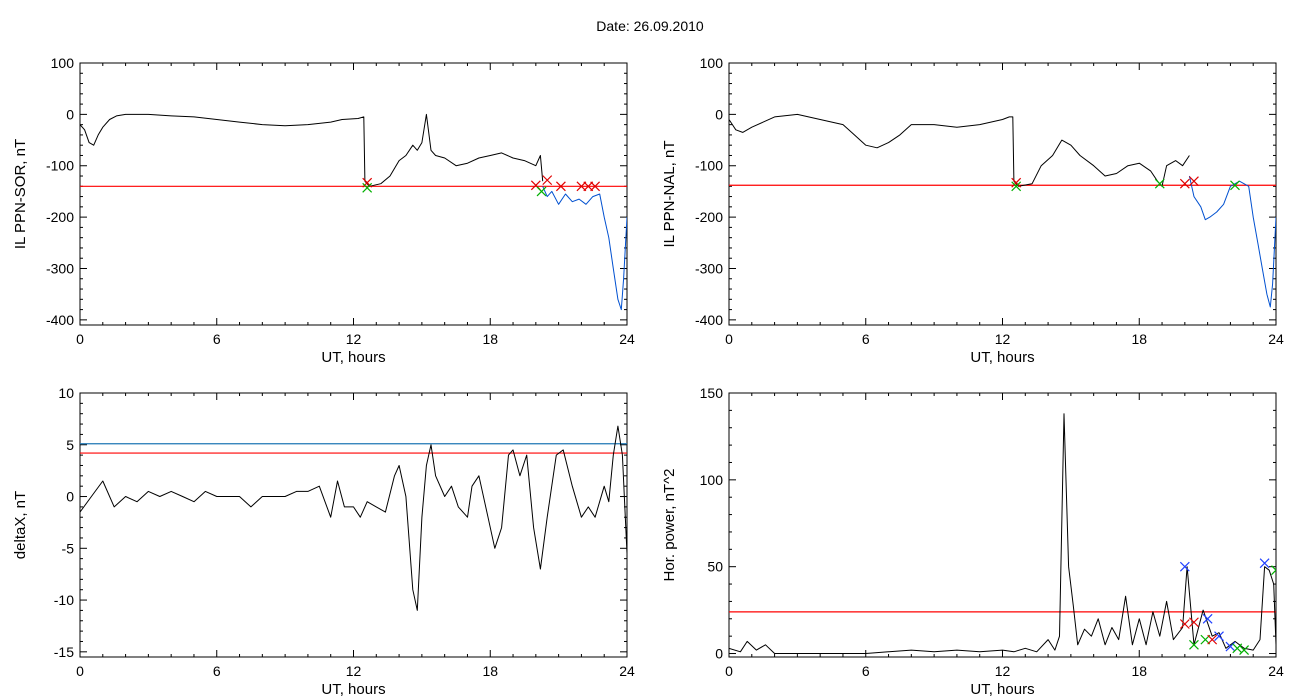  Describe the element at coordinates (20, 194) in the screenshot. I see `y-axis-label: IL PPN-SOR, nT` at that location.